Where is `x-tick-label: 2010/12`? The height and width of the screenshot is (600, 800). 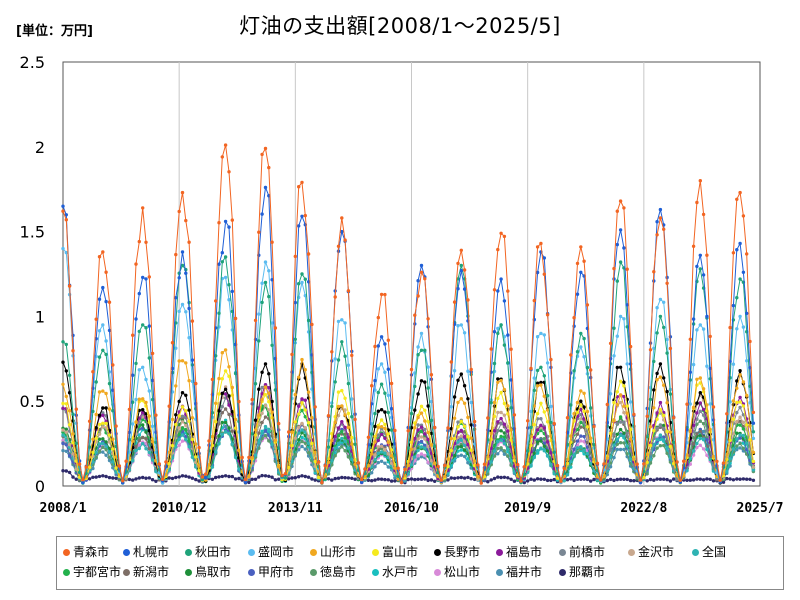
x-tick-label: 2010/12 is located at coordinates (179, 508).